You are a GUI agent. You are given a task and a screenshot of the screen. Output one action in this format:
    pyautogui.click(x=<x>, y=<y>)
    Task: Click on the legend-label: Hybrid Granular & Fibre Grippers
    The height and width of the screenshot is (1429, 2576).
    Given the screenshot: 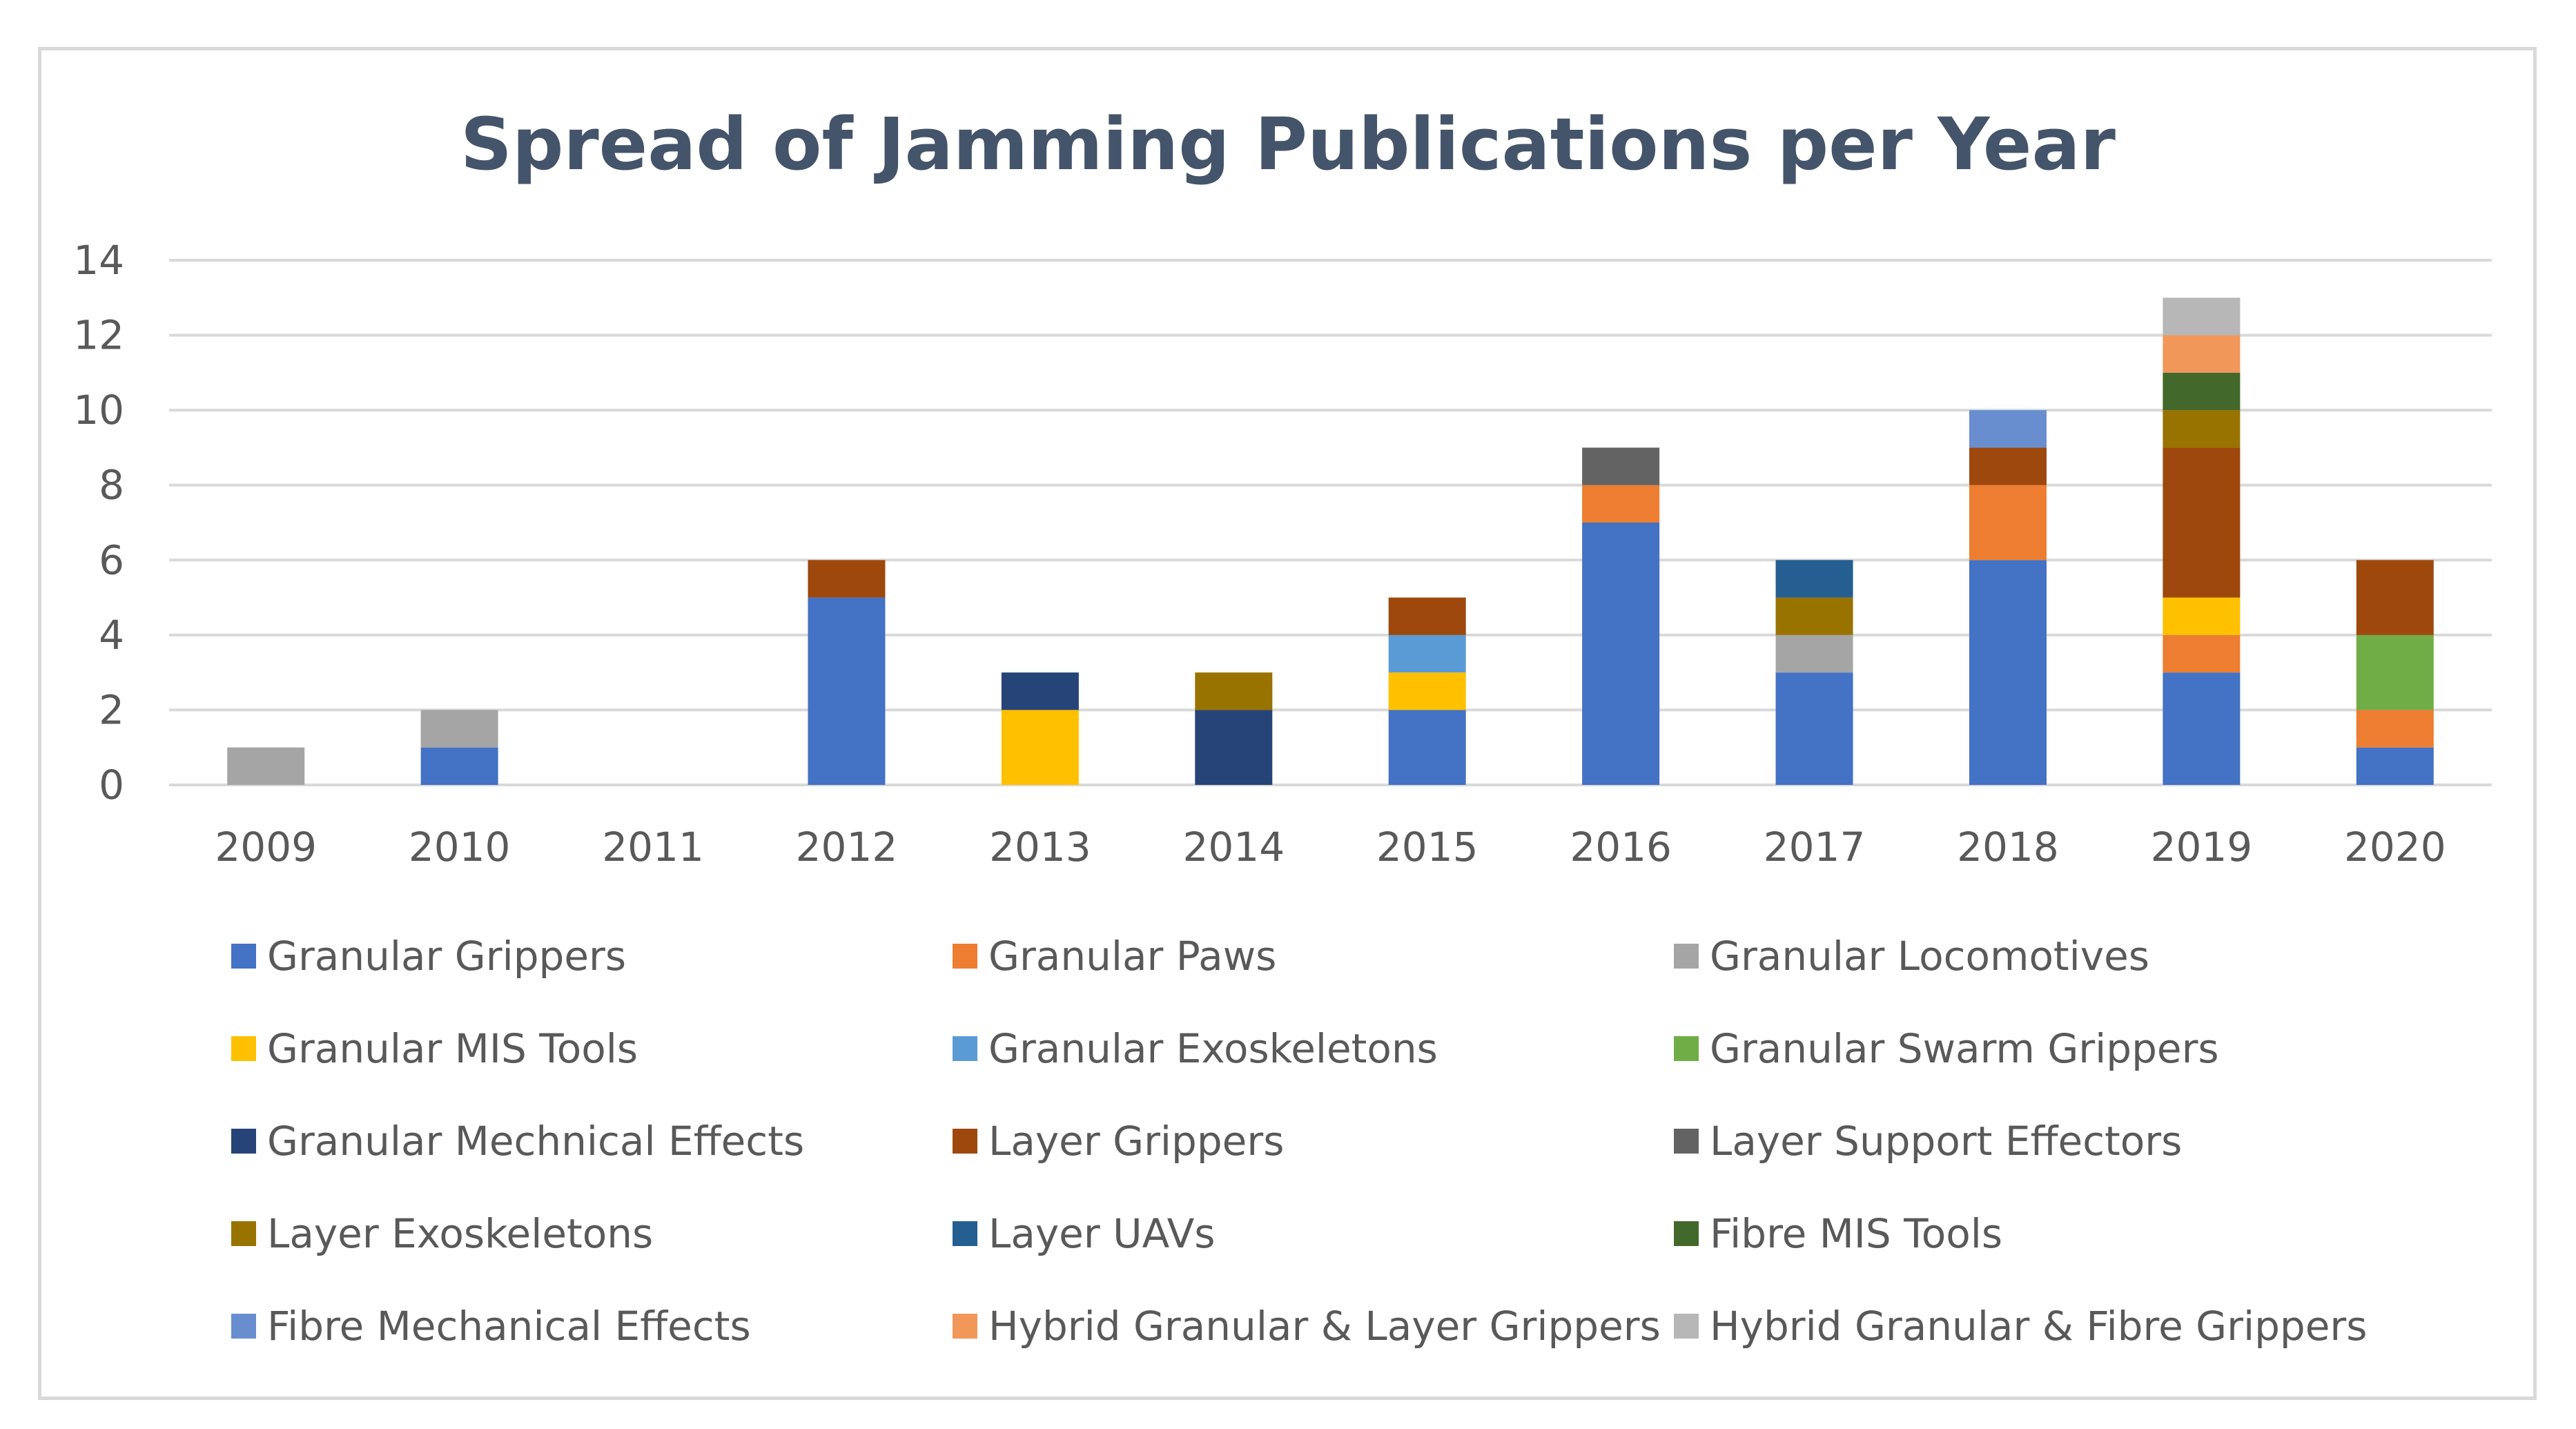 What is the action you would take?
    pyautogui.click(x=2038, y=1327)
    